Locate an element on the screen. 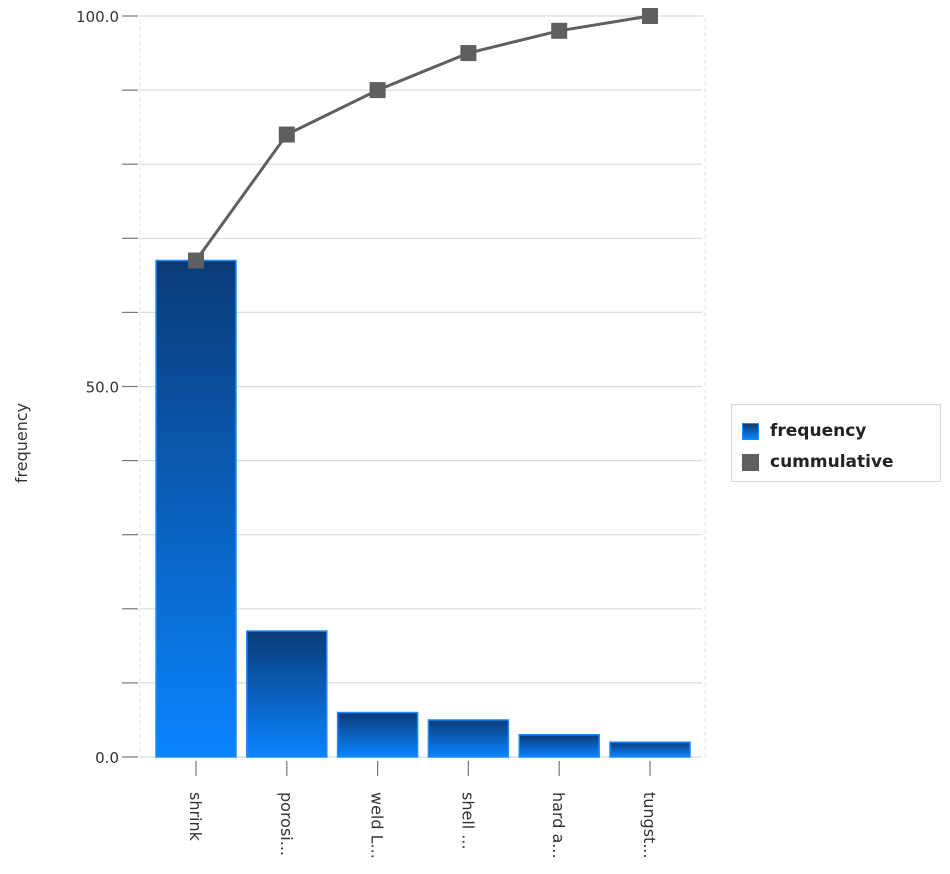 Image resolution: width=950 pixels, height=874 pixels. legend-label-frequency: frequency is located at coordinates (818, 431).